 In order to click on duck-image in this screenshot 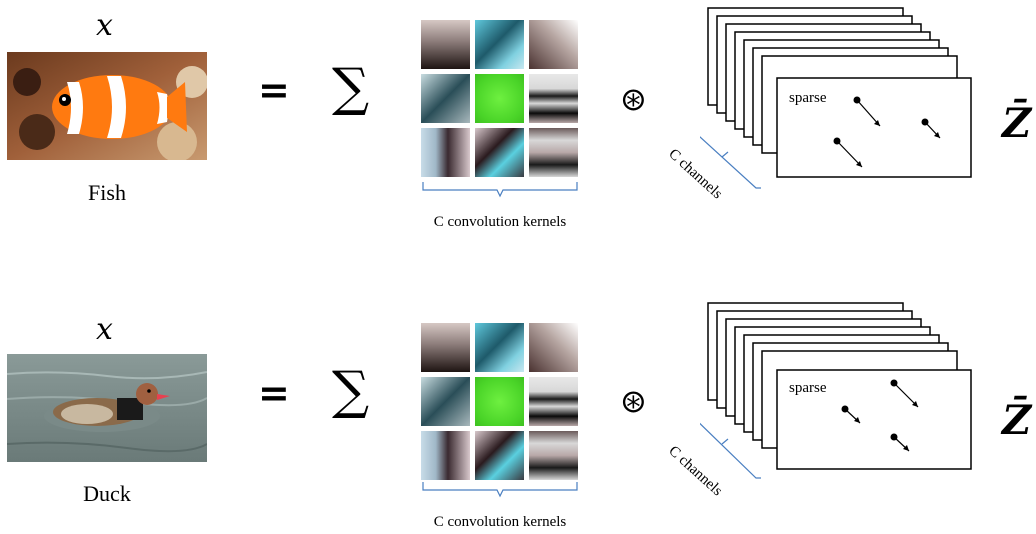, I will do `click(107, 408)`.